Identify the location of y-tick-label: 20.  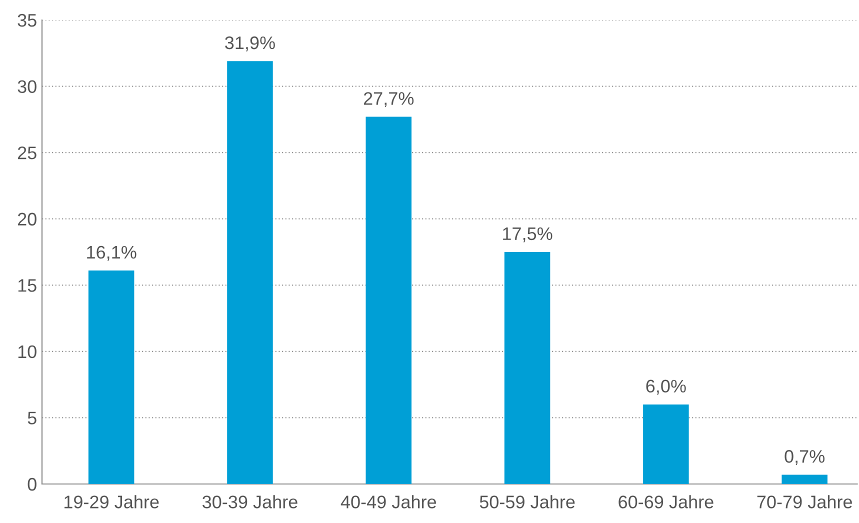
(27, 219).